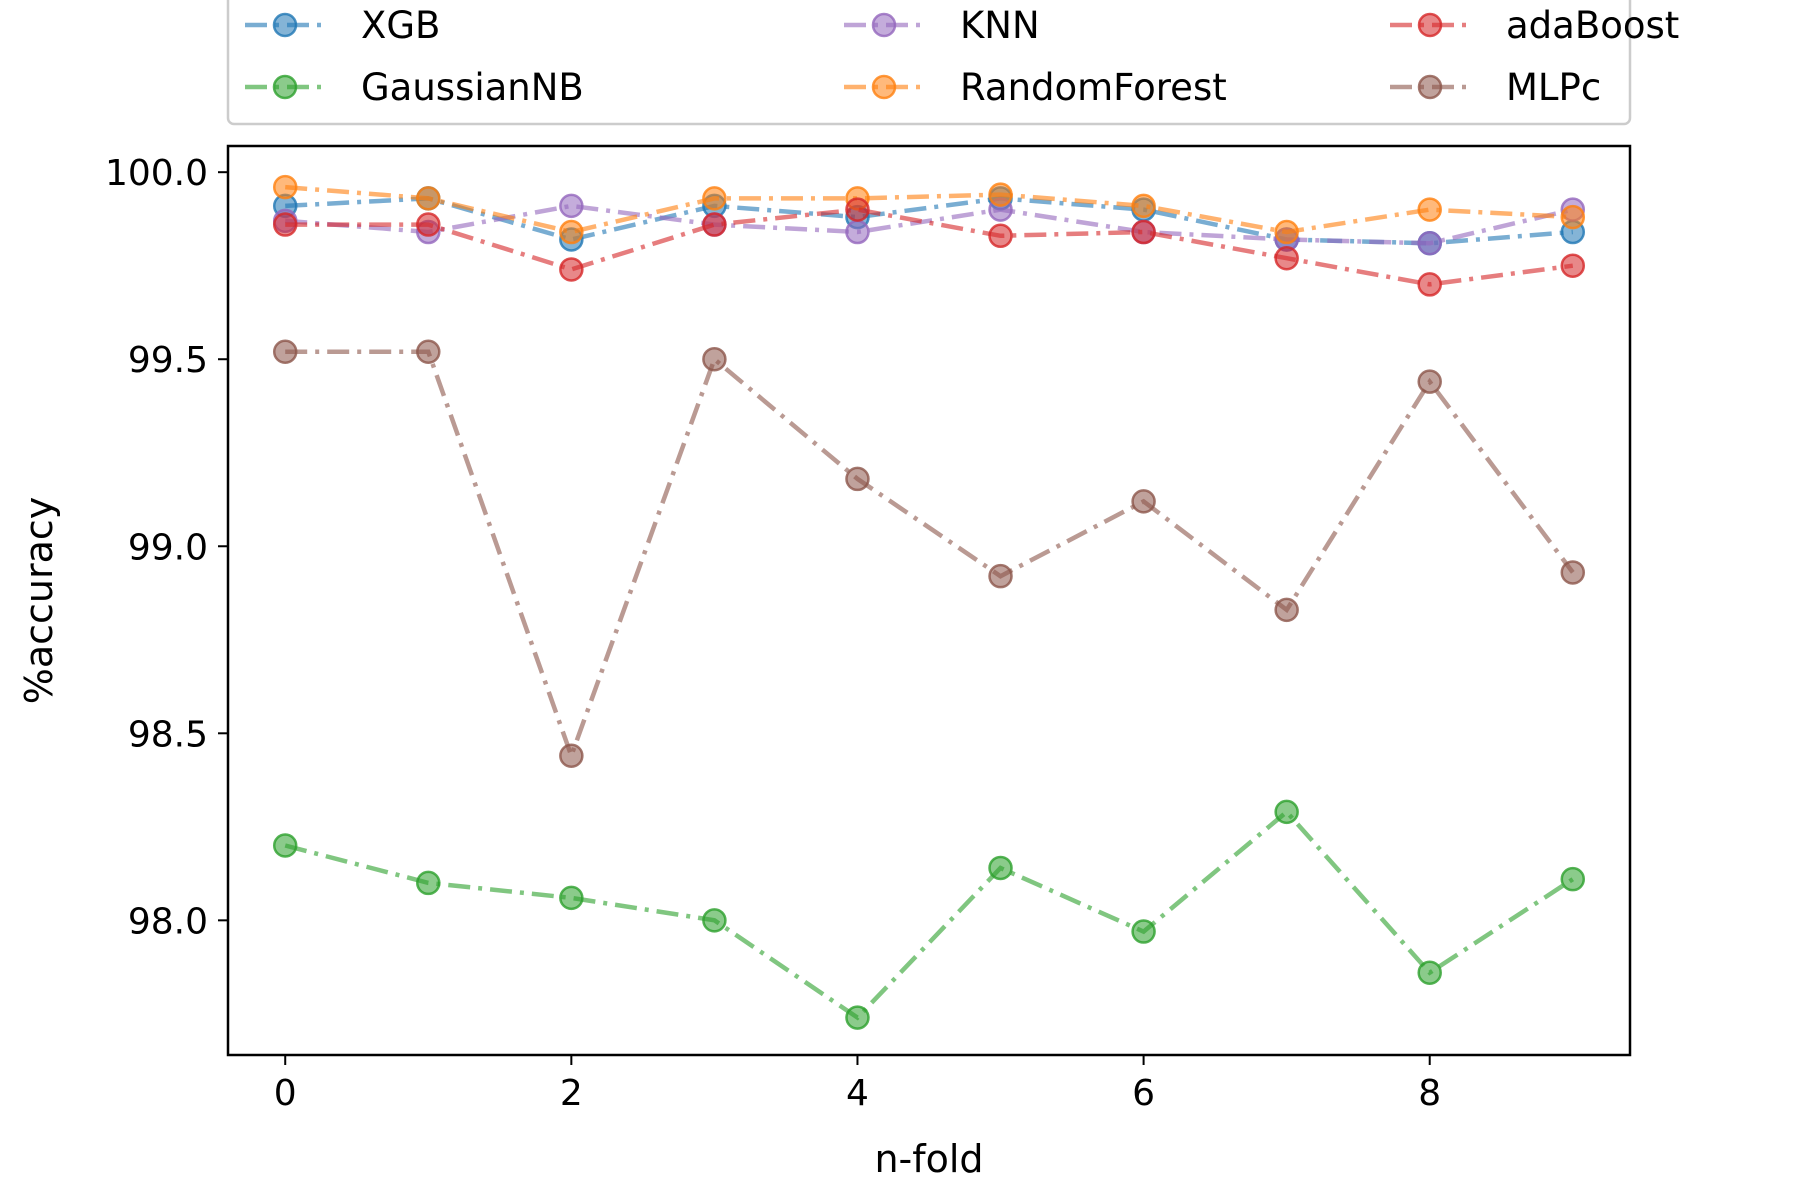  What do you see at coordinates (1592, 25) in the screenshot?
I see `legend-label: adaBoost` at bounding box center [1592, 25].